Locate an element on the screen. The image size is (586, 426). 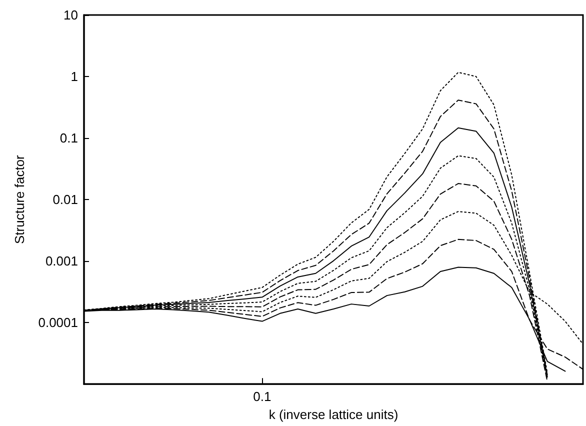
x-axis-title: k (inverse lattice units) is located at coordinates (333, 414).